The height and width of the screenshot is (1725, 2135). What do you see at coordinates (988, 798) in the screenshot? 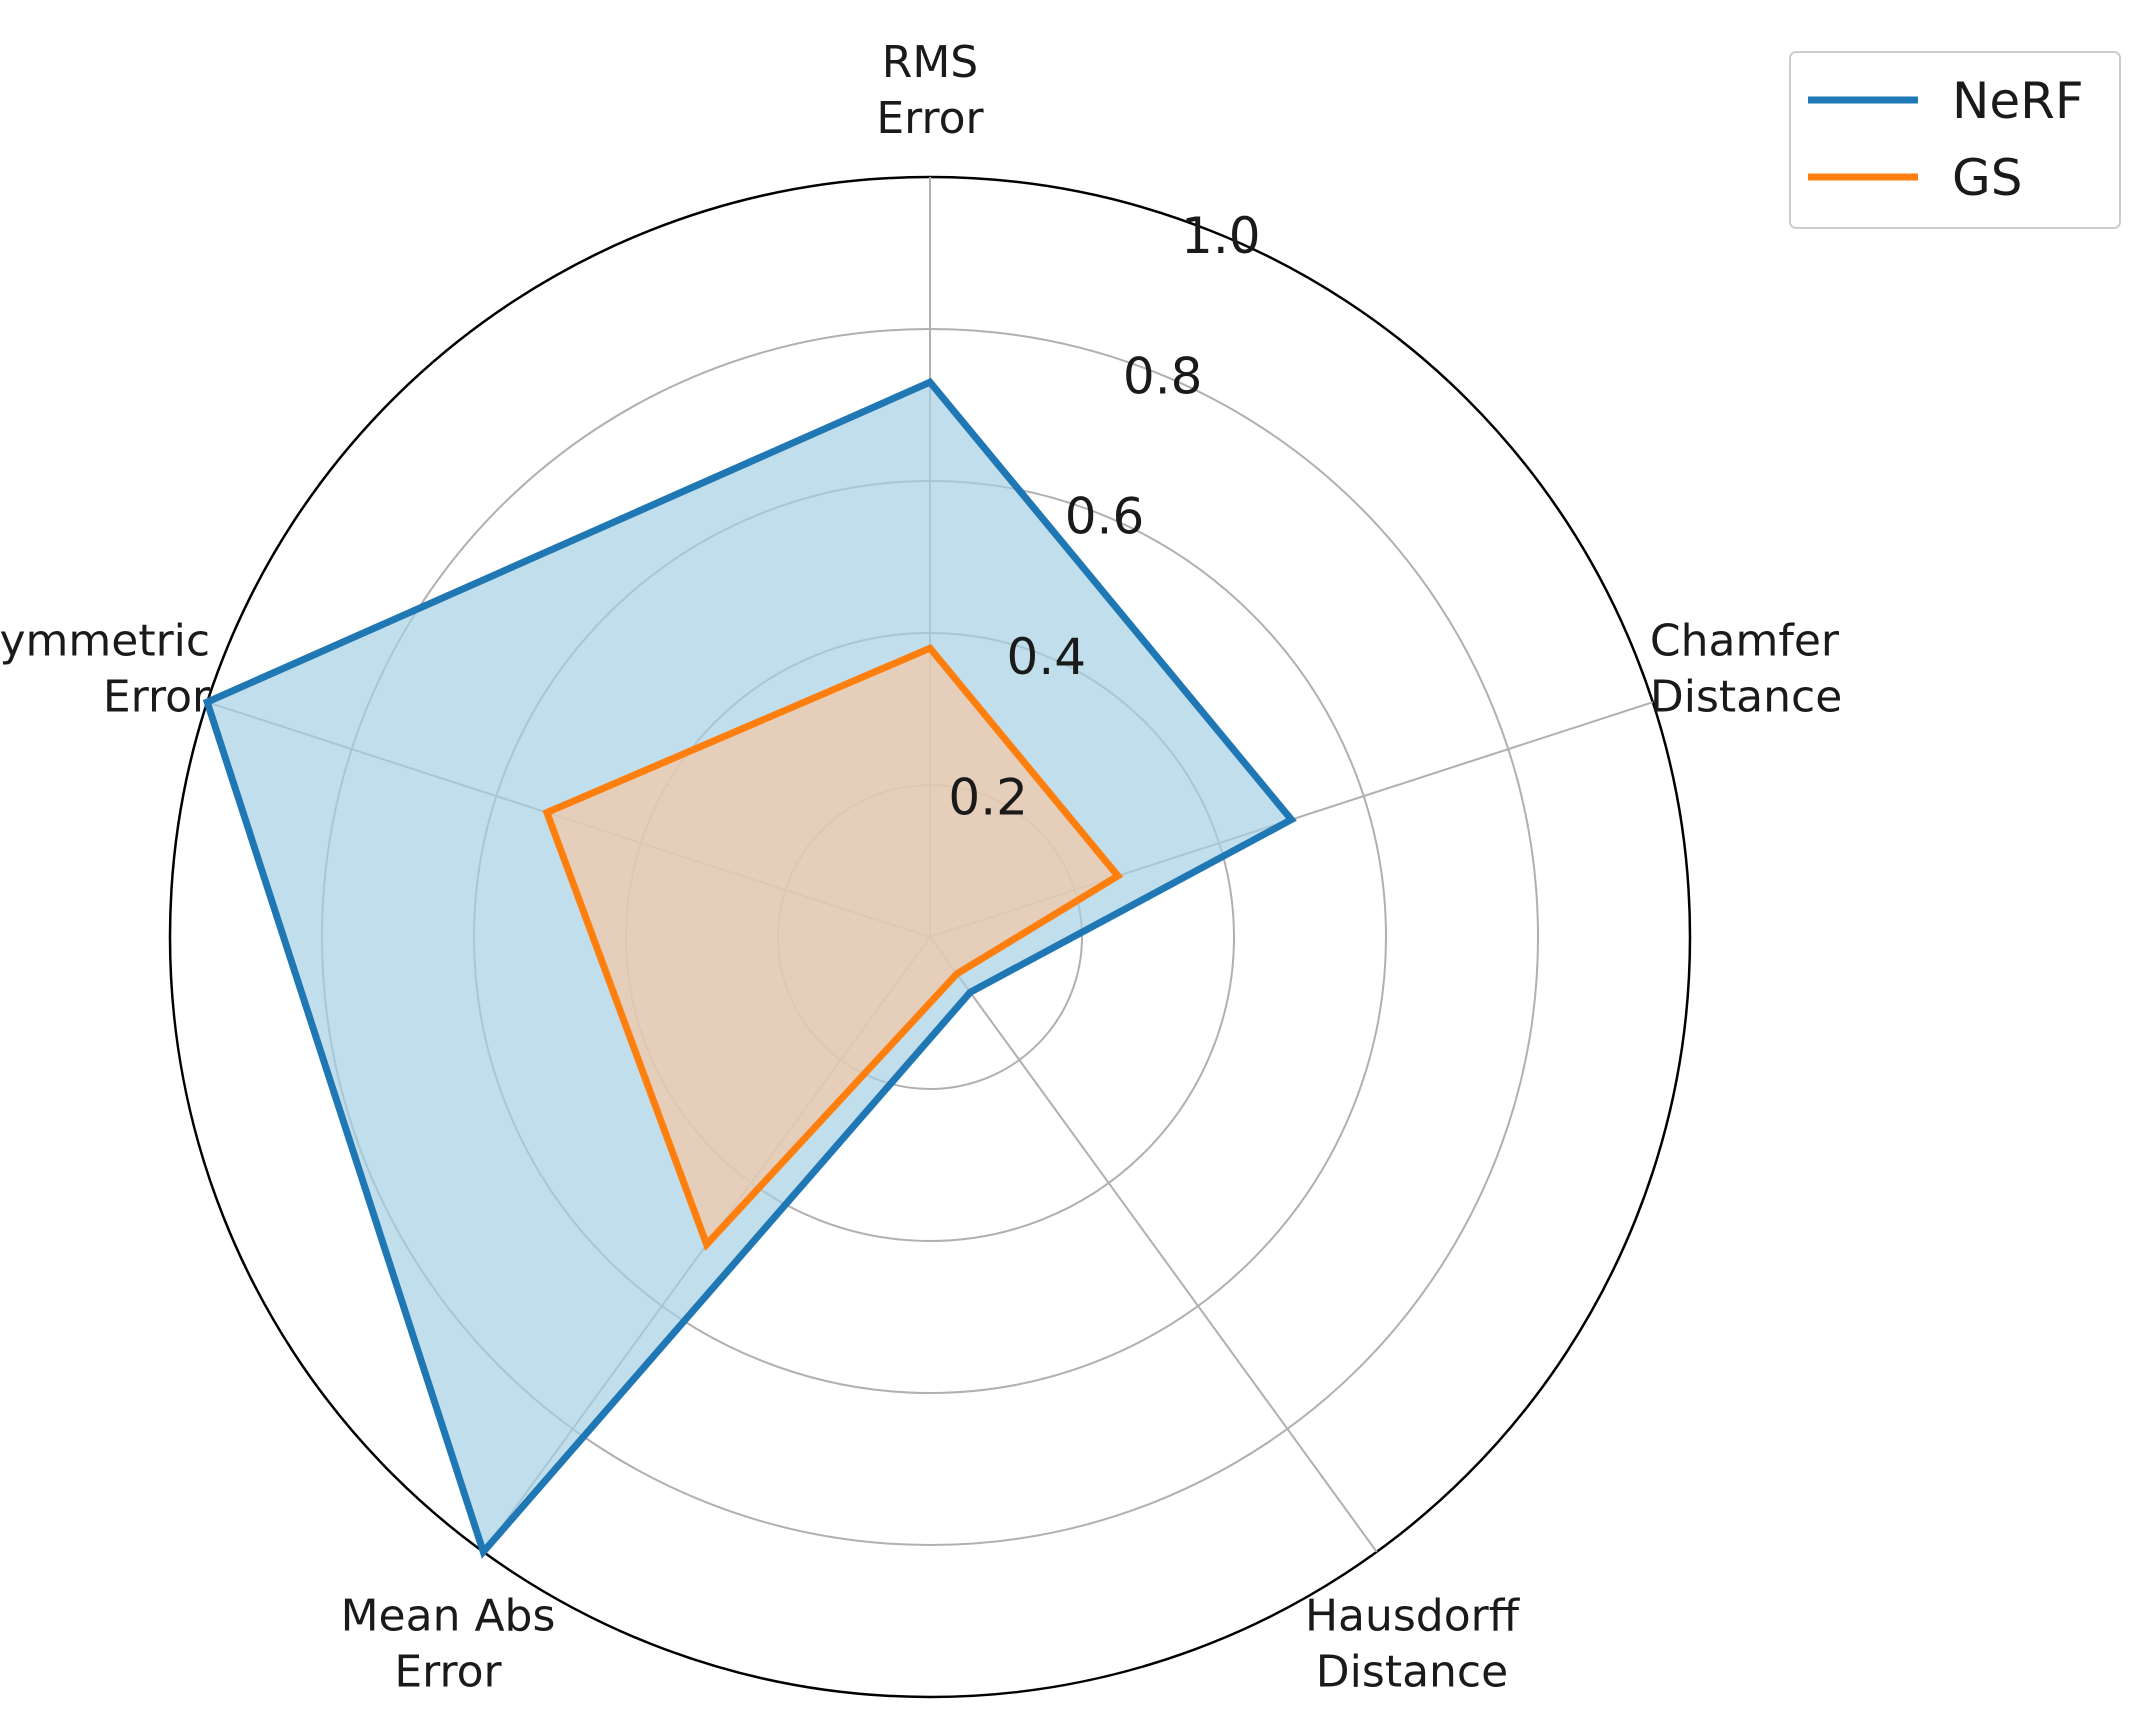
I see `radial-tick-label: 0.2` at bounding box center [988, 798].